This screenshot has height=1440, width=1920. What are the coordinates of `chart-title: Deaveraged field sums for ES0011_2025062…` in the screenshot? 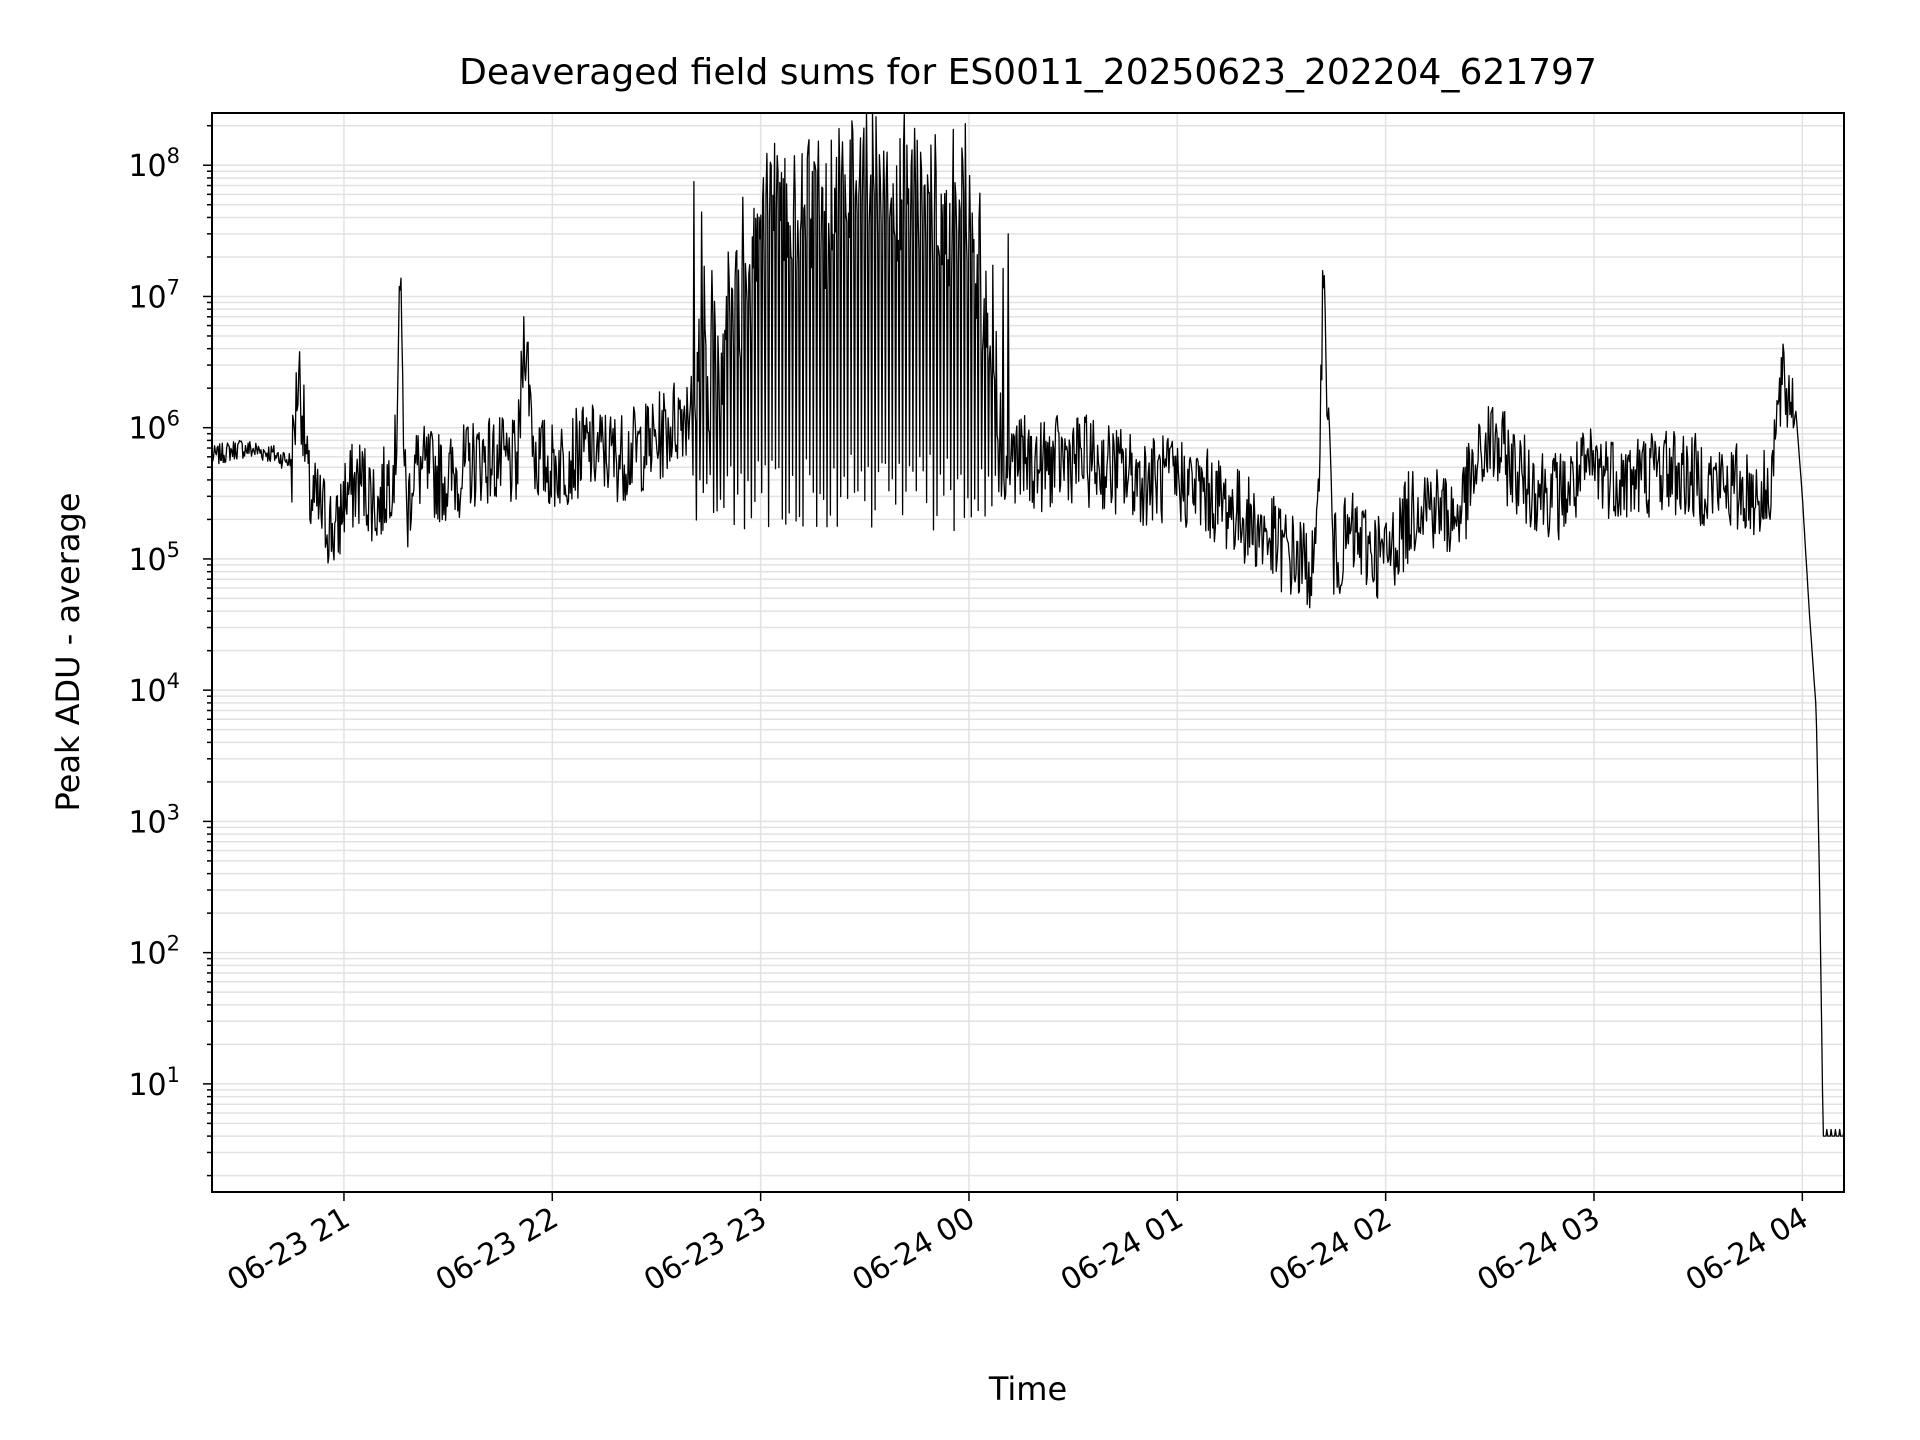 It's located at (1028, 72).